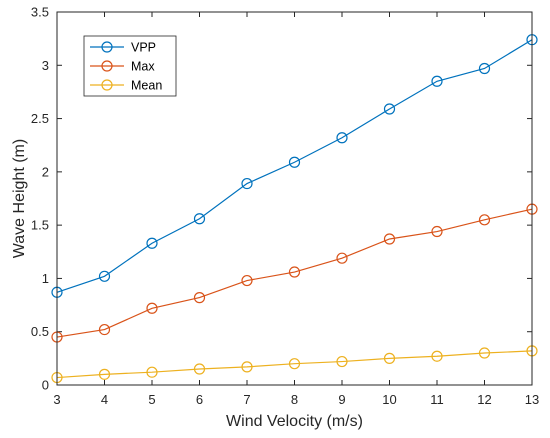  Describe the element at coordinates (126, 86) in the screenshot. I see `legend-item-mean: Mean` at that location.